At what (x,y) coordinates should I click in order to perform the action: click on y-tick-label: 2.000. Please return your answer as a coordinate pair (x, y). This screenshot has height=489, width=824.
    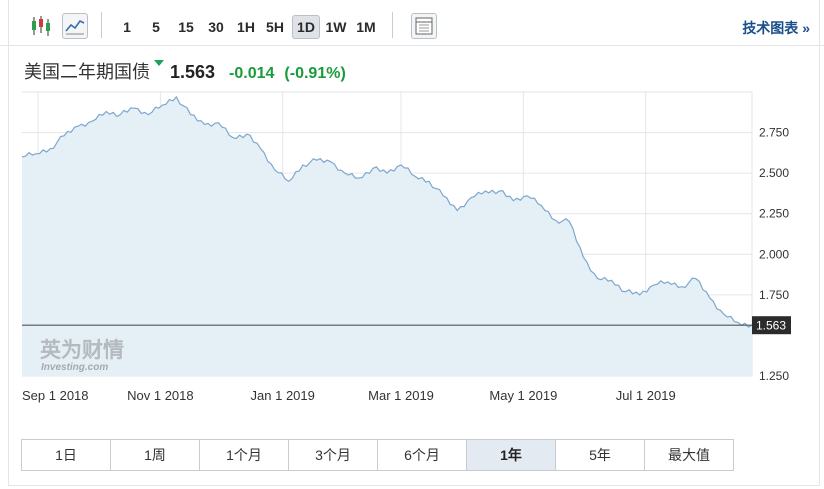
    Looking at the image, I should click on (774, 254).